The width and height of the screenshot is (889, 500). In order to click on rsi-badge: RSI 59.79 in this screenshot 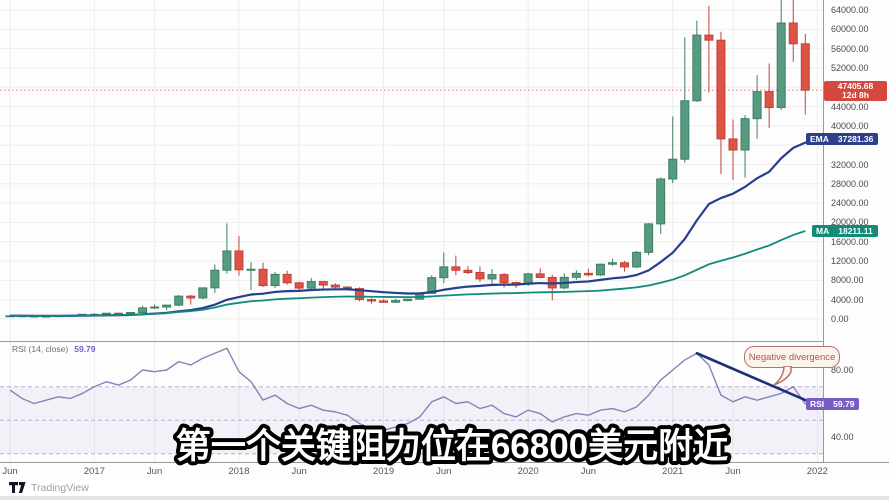, I will do `click(833, 403)`.